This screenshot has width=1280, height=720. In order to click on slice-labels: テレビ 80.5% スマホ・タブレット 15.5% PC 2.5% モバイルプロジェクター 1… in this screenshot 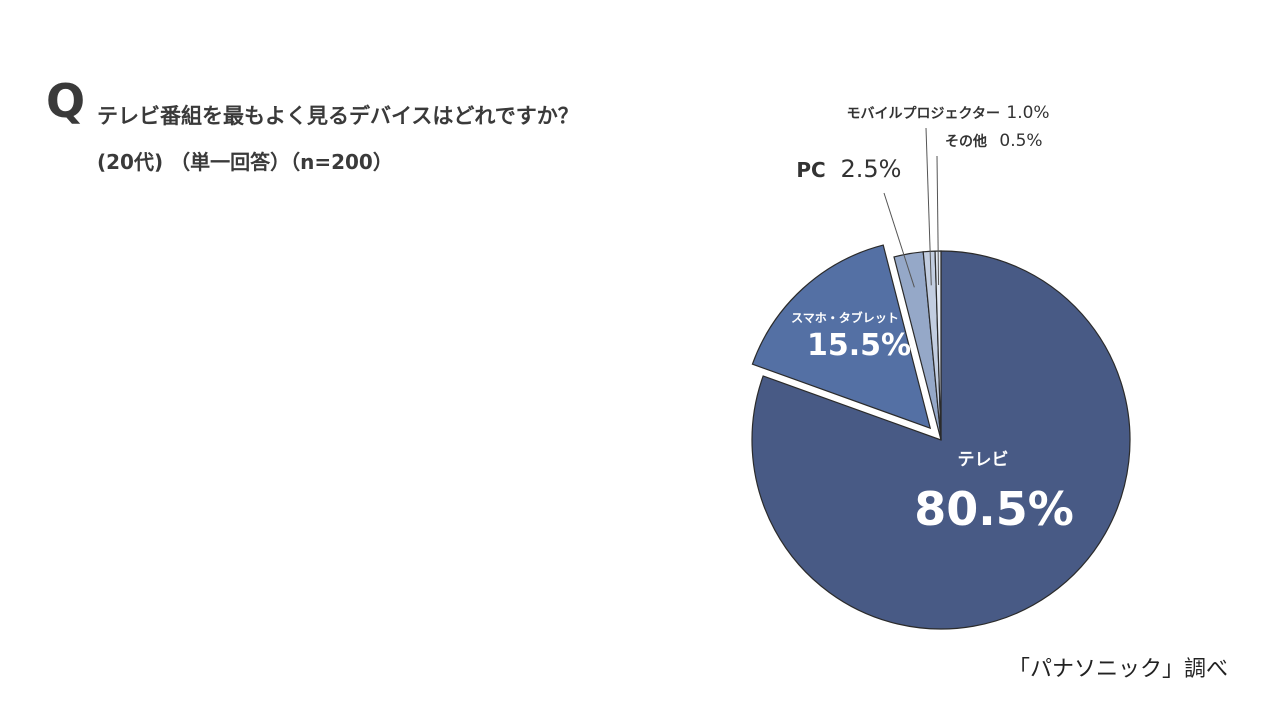, I will do `click(932, 319)`.